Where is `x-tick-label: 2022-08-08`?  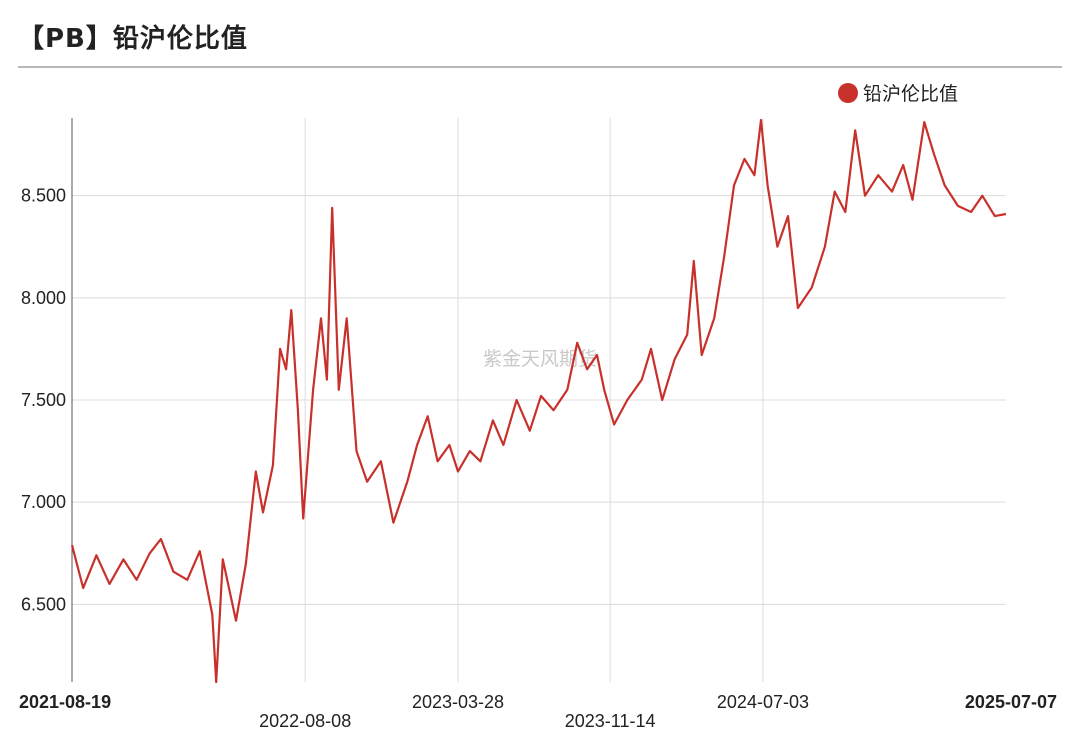
x-tick-label: 2022-08-08 is located at coordinates (305, 721).